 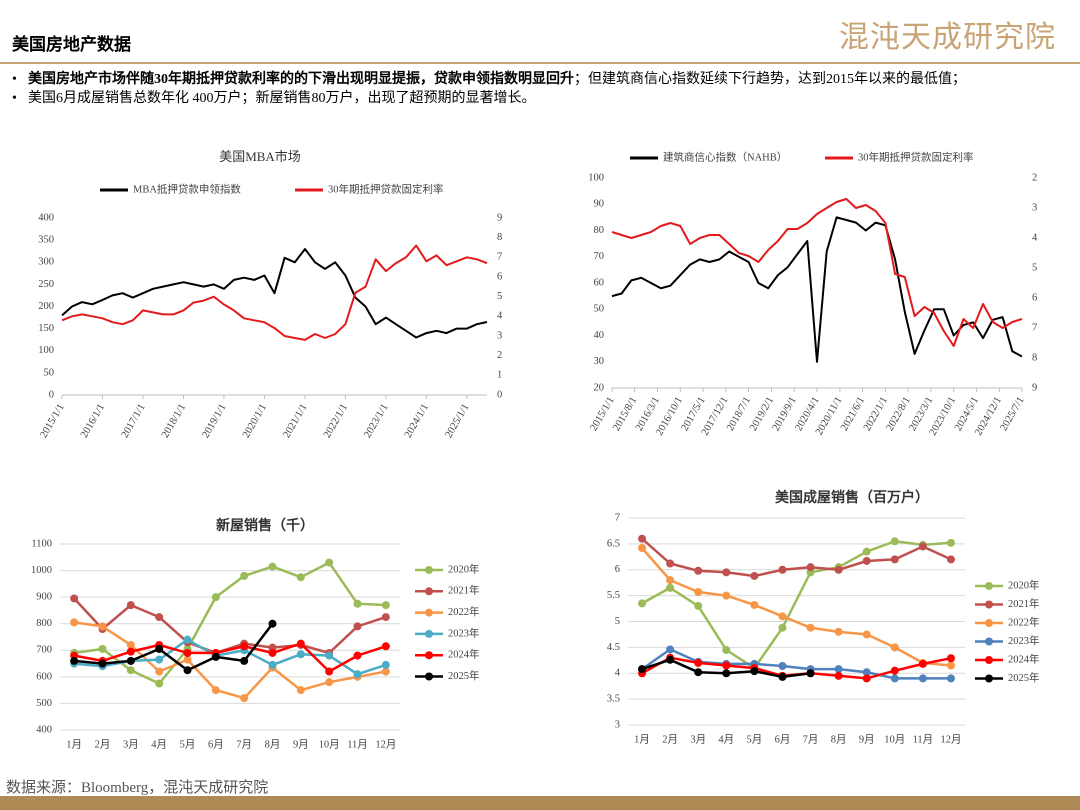 I want to click on x-tick-label: 4月, so click(x=726, y=739).